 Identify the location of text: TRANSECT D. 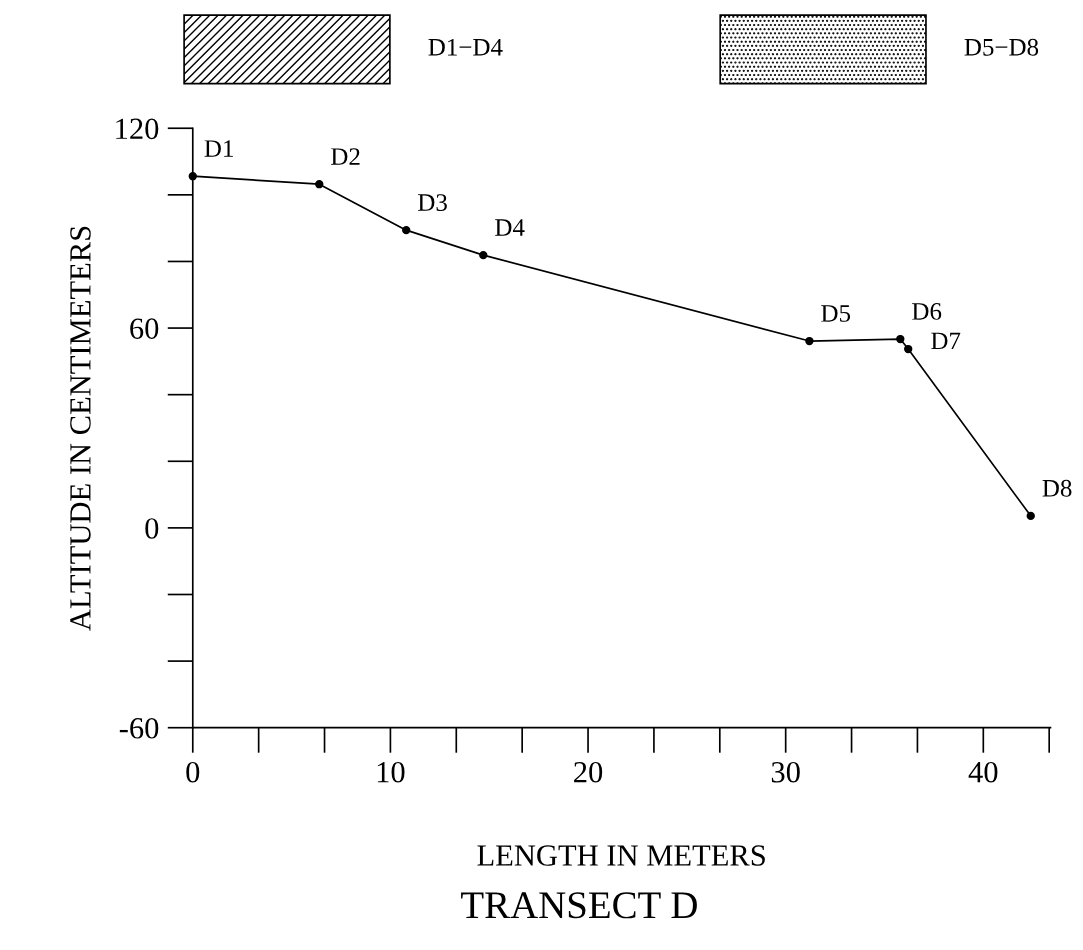
(579, 905).